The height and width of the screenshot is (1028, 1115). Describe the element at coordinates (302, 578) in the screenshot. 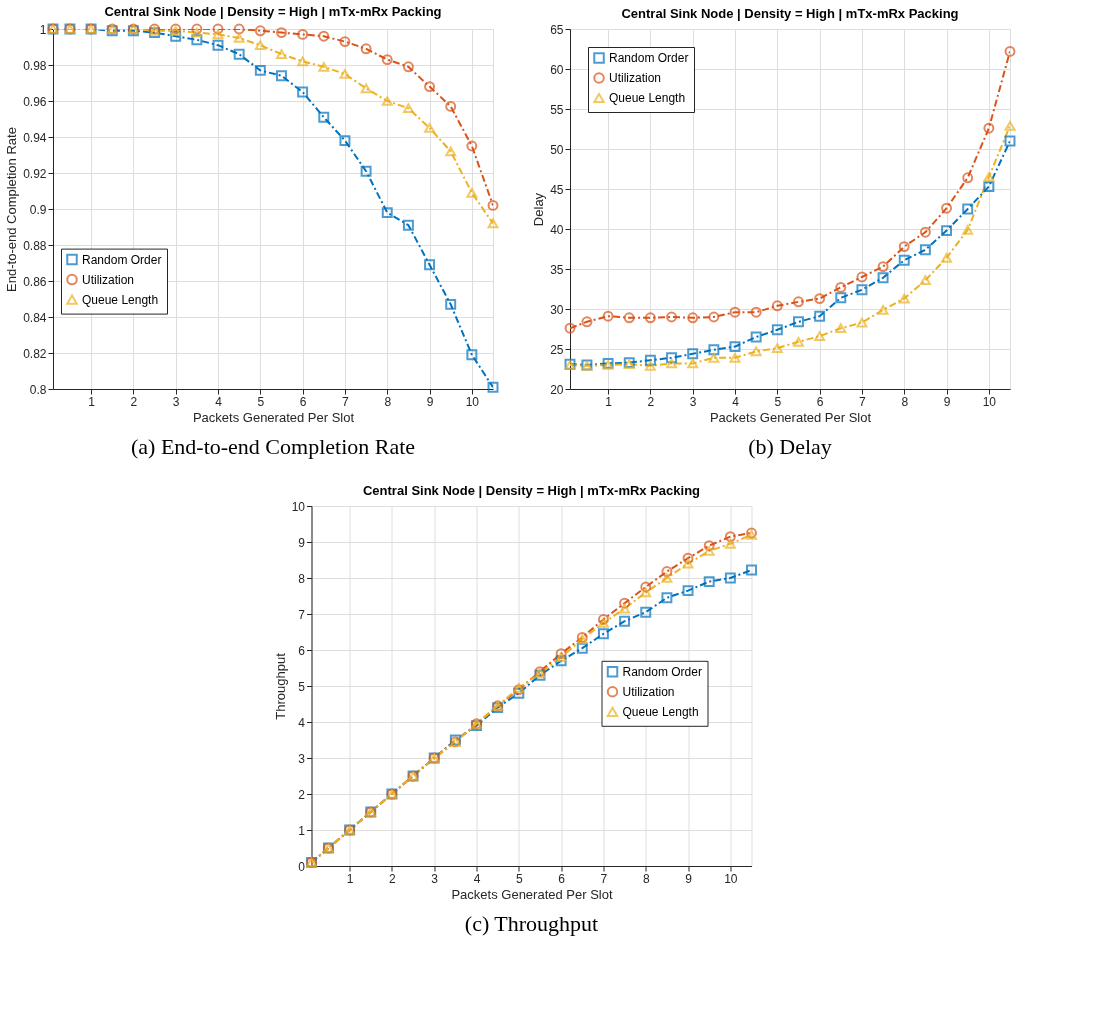

I see `y-tick-label: 8` at that location.